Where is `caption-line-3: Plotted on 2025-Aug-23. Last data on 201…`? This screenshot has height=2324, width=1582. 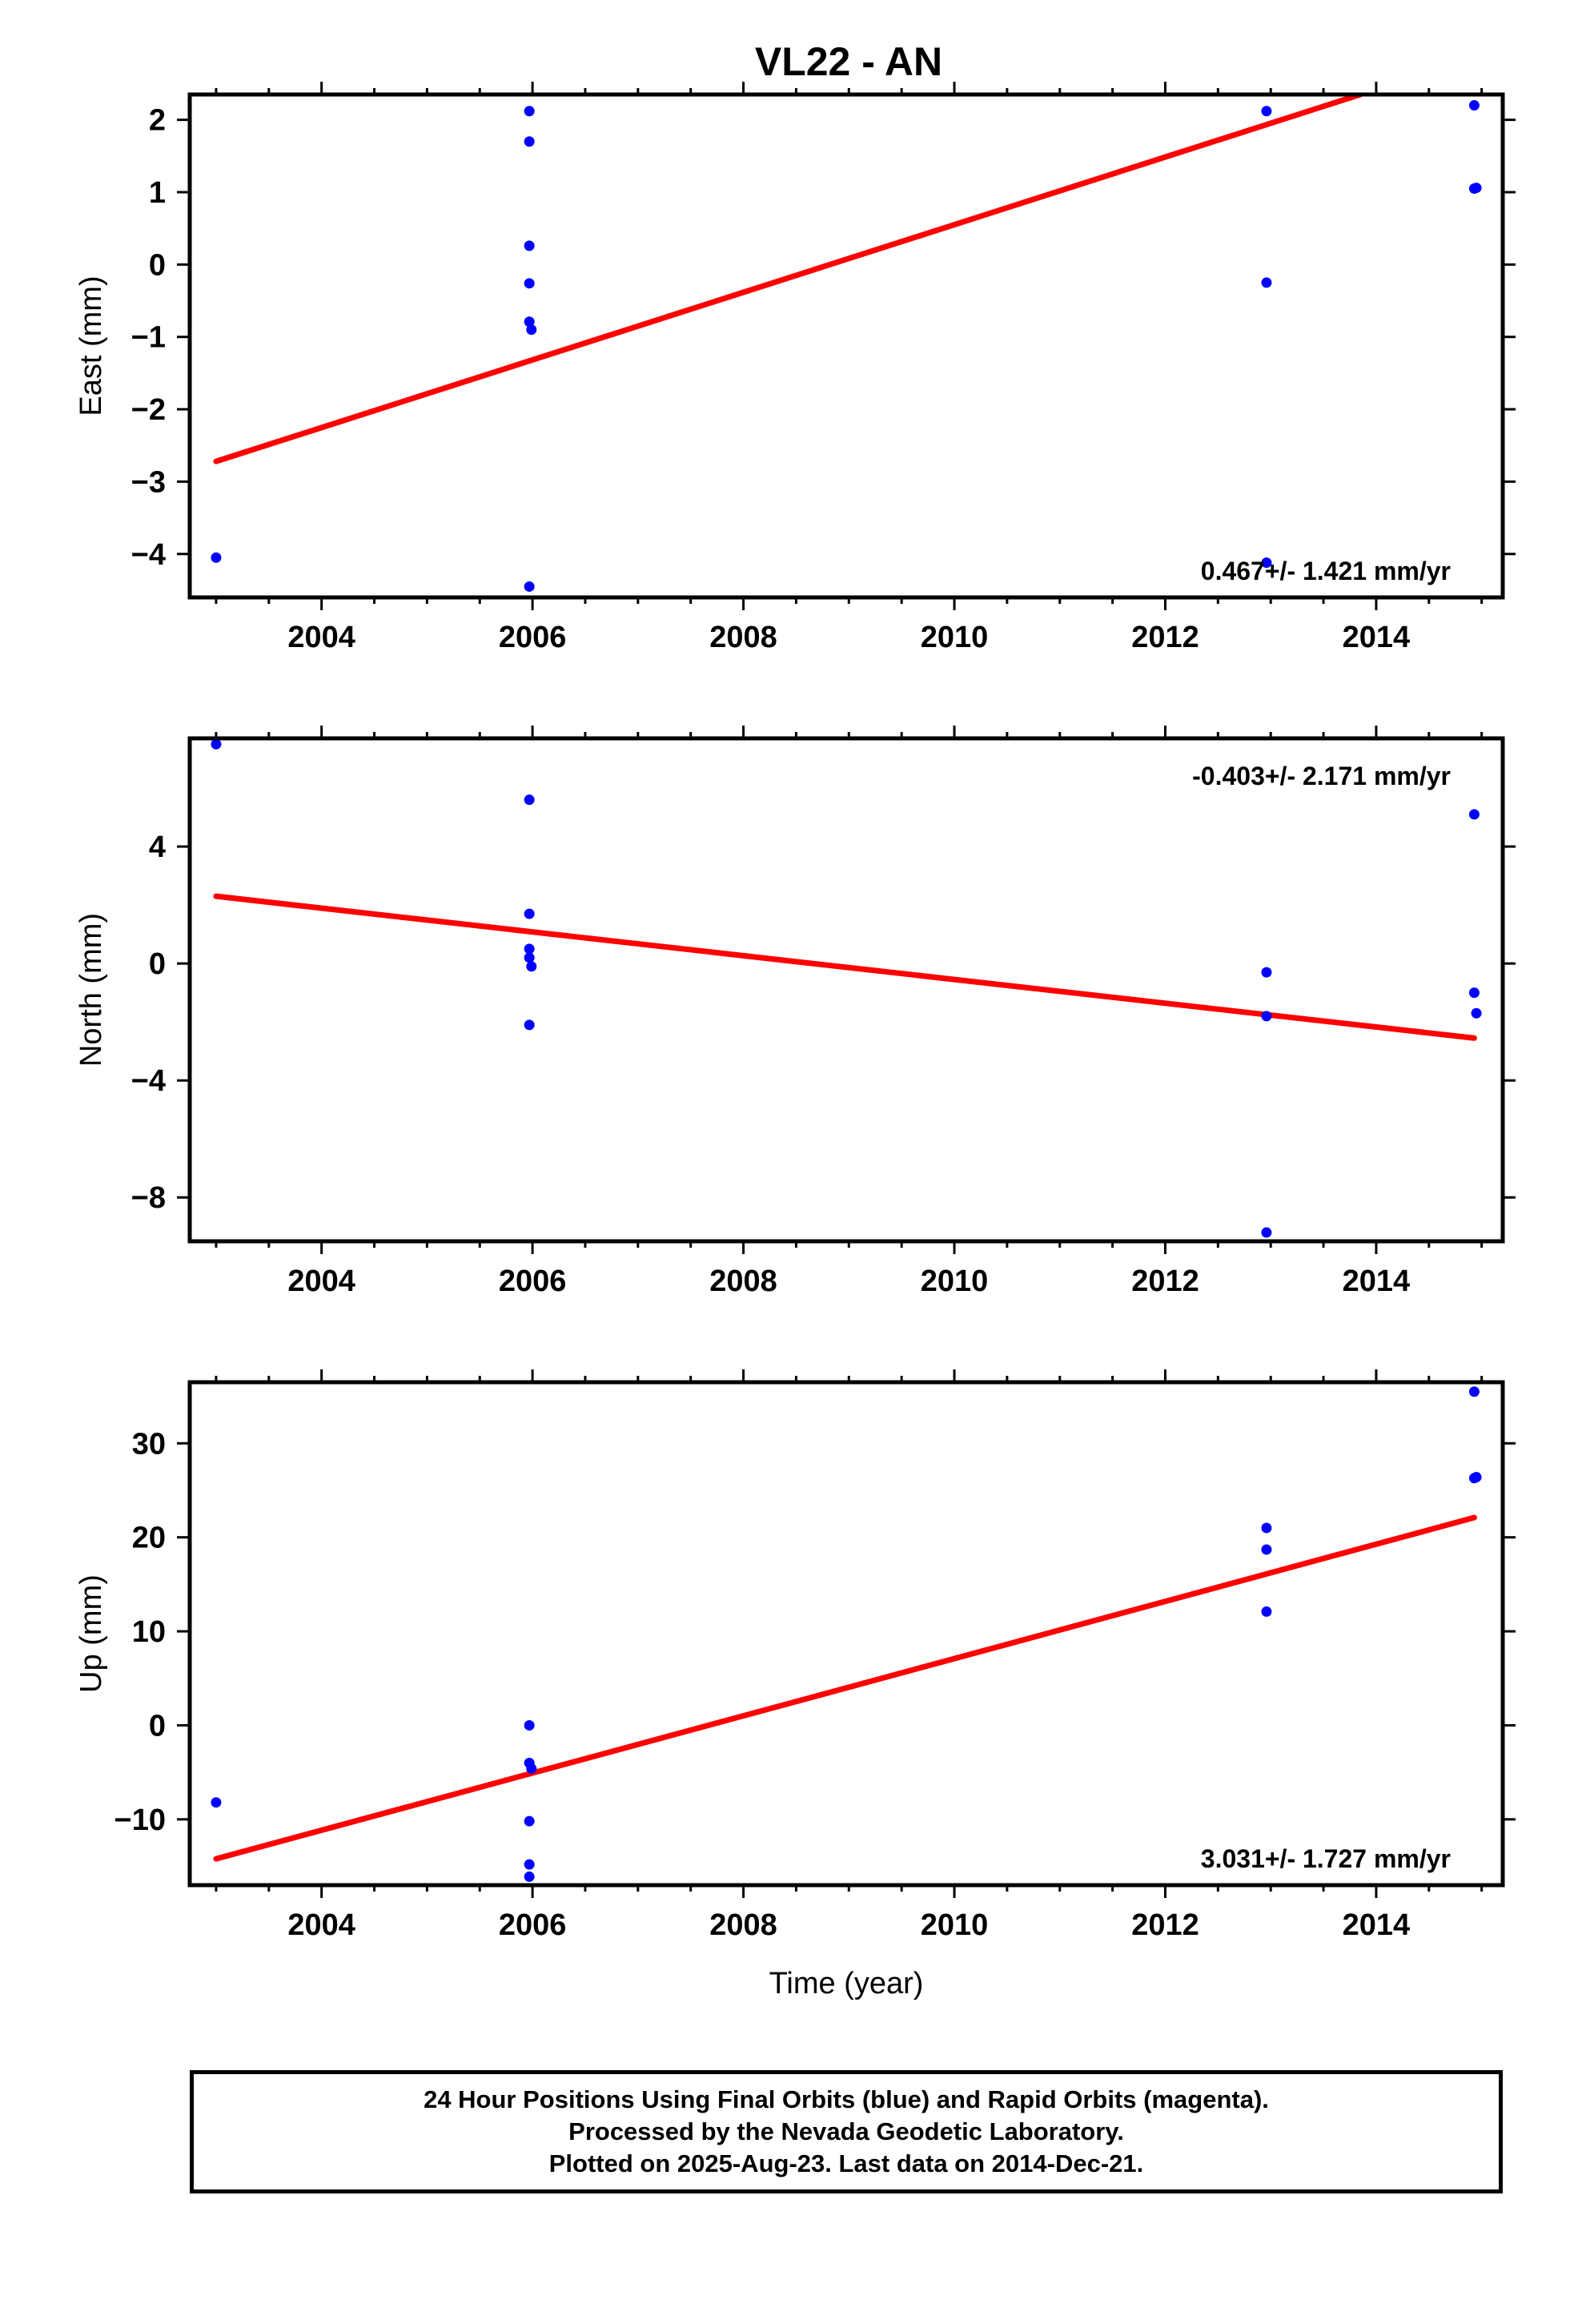
caption-line-3: Plotted on 2025-Aug-23. Last data on 201… is located at coordinates (846, 2163).